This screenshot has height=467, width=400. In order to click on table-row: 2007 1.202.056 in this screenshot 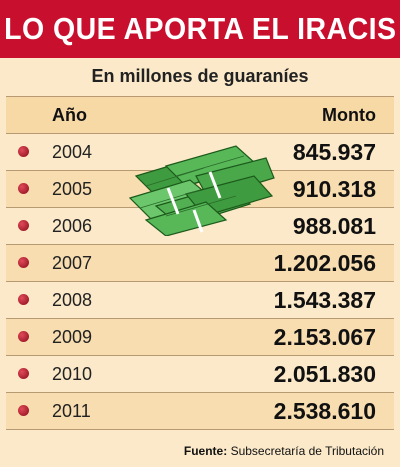, I will do `click(200, 263)`.